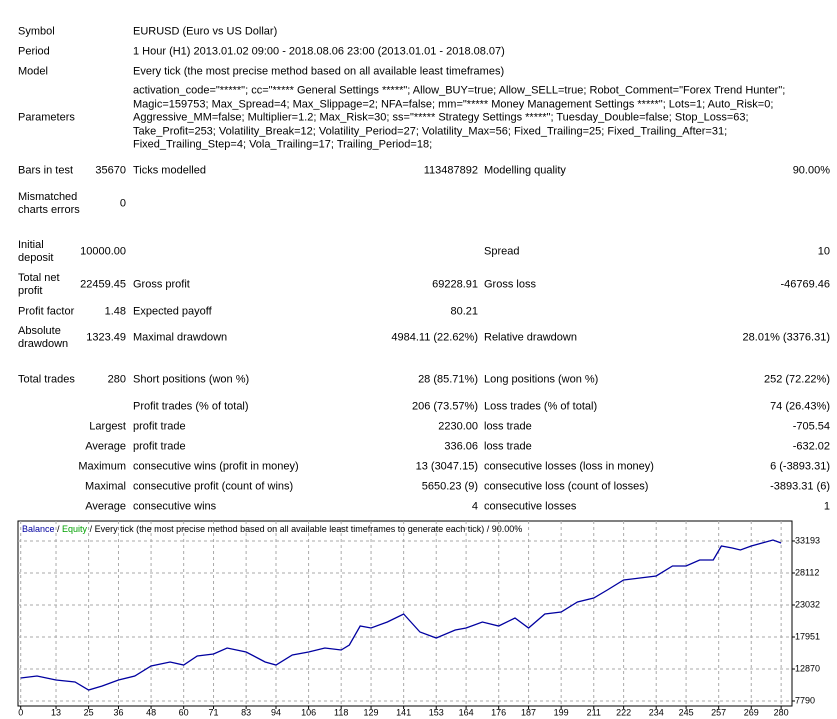  Describe the element at coordinates (161, 284) in the screenshot. I see `stat-label: Gross profit` at that location.